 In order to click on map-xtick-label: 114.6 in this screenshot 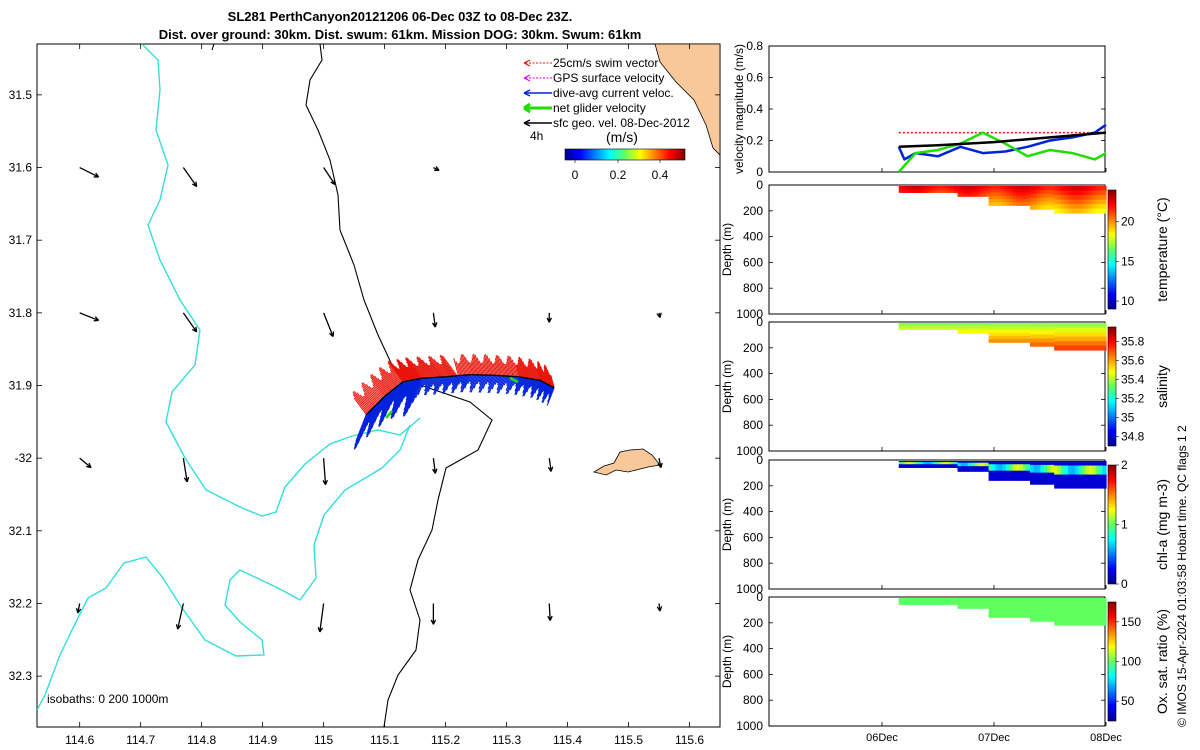, I will do `click(79, 740)`.